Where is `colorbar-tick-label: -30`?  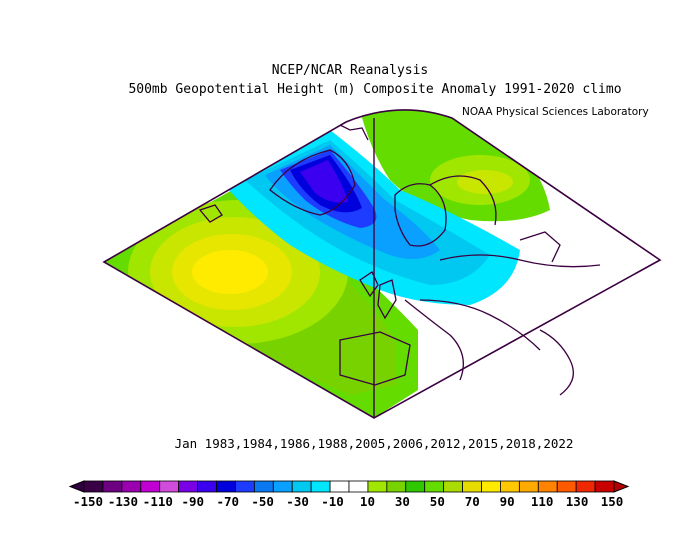
colorbar-tick-label: -30 is located at coordinates (297, 501).